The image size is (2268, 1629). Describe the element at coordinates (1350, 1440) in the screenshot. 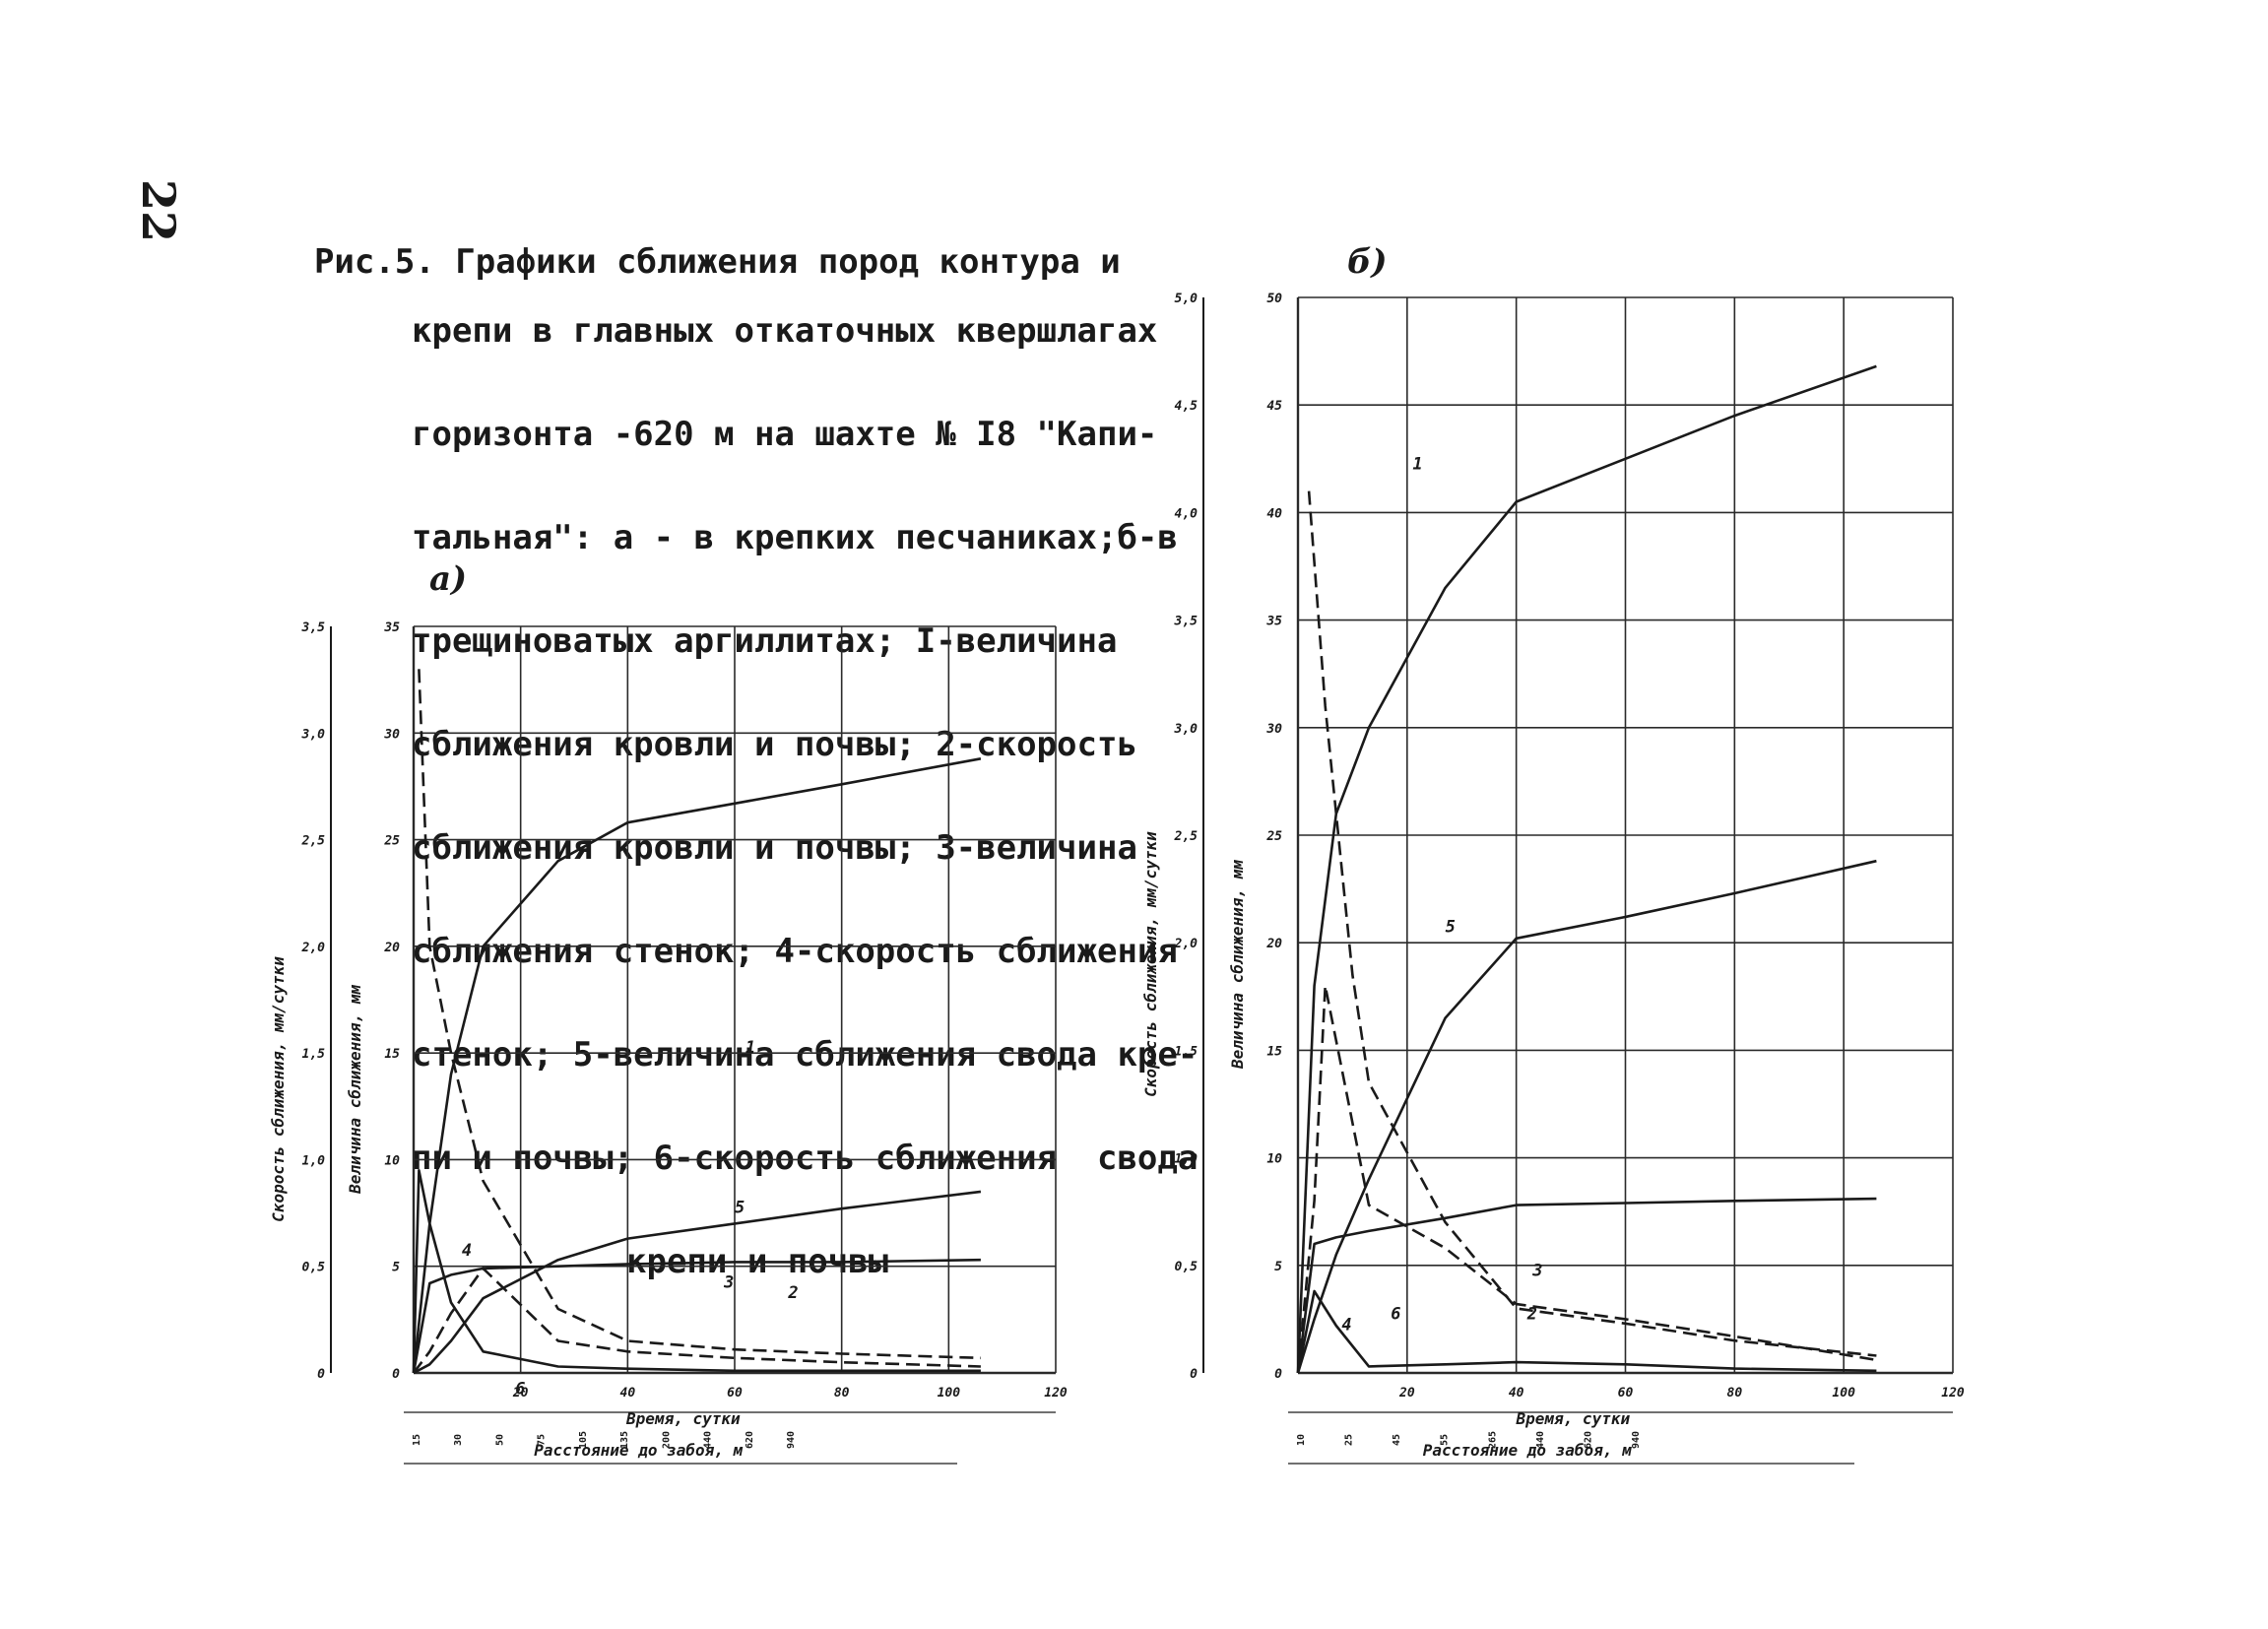

I see `distance-tick-label: 25` at that location.